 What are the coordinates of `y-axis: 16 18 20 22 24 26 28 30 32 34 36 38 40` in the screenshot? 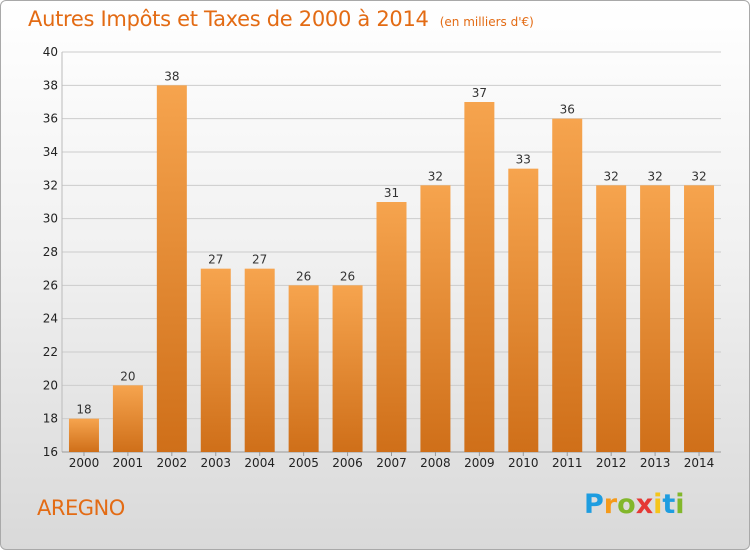 It's located at (50, 252).